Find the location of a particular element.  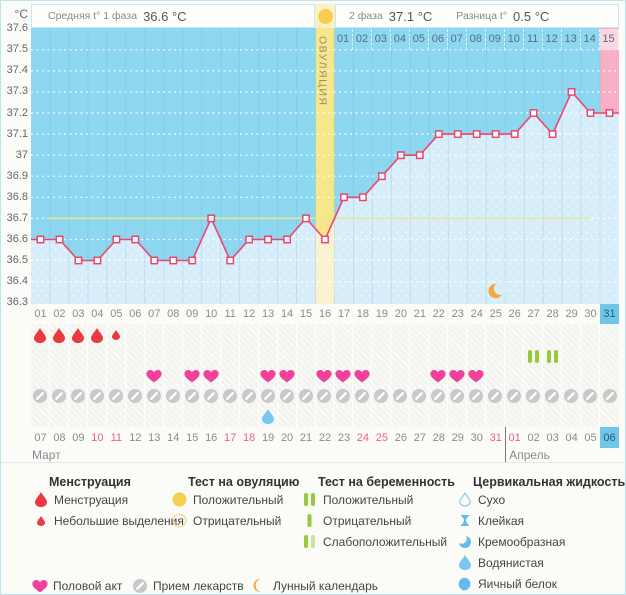

cycle-day-cell: 28 is located at coordinates (552, 314).